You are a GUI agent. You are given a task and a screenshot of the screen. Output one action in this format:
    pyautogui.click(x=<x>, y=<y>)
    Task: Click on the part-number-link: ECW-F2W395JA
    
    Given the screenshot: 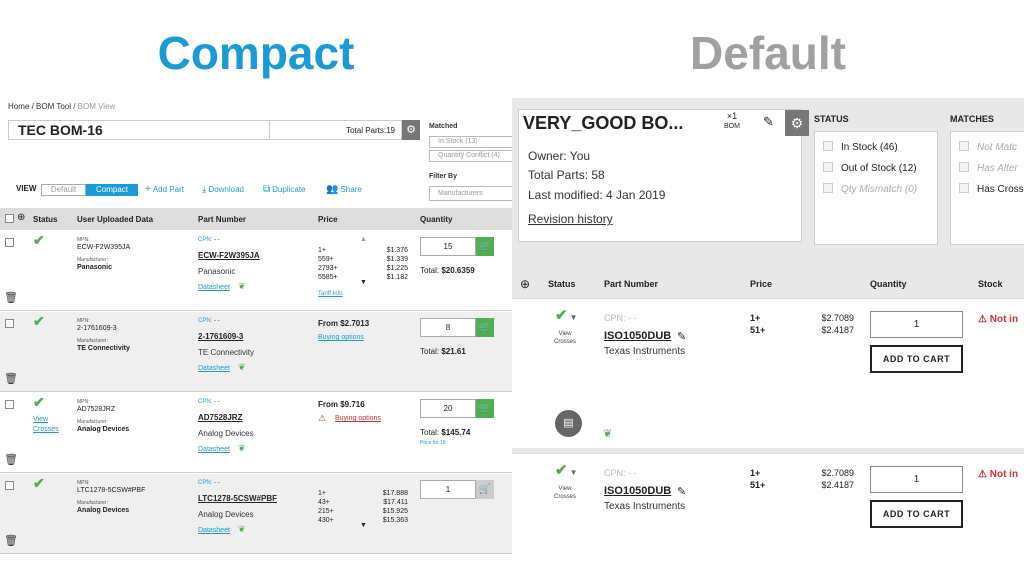 What is the action you would take?
    pyautogui.click(x=229, y=255)
    